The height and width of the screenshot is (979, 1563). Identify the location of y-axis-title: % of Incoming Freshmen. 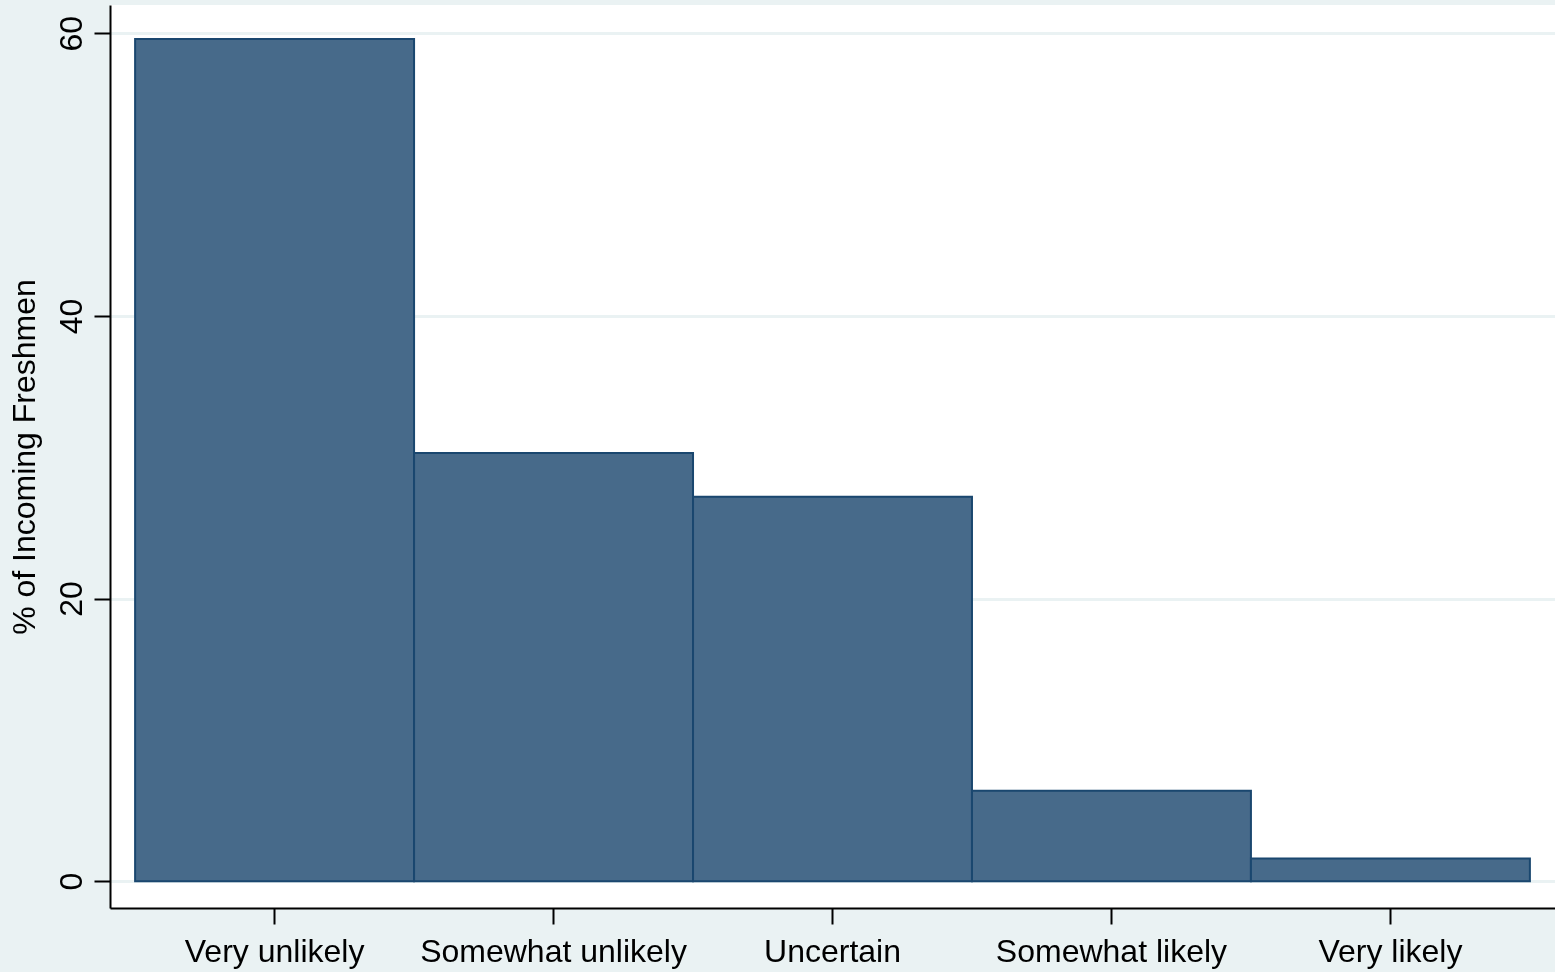
(23, 457).